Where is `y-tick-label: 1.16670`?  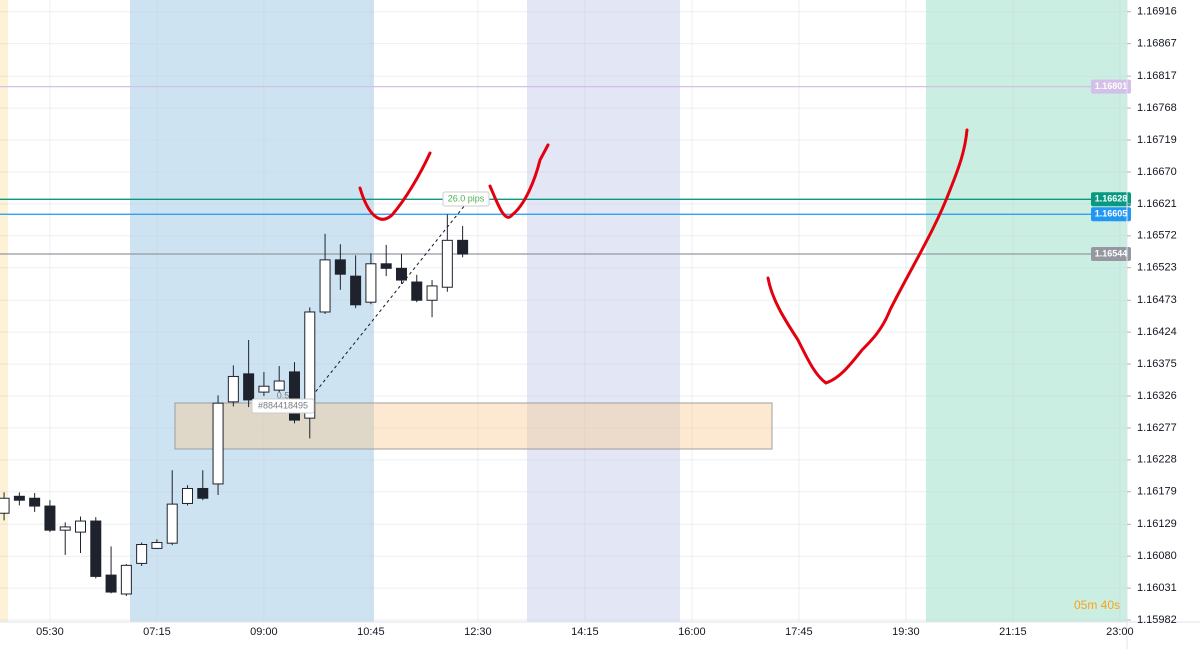 y-tick-label: 1.16670 is located at coordinates (1157, 172).